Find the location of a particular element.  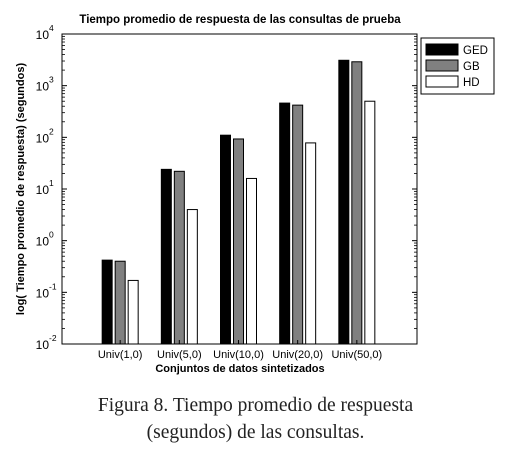

x-tick-label: Univ(5,0) is located at coordinates (179, 355).